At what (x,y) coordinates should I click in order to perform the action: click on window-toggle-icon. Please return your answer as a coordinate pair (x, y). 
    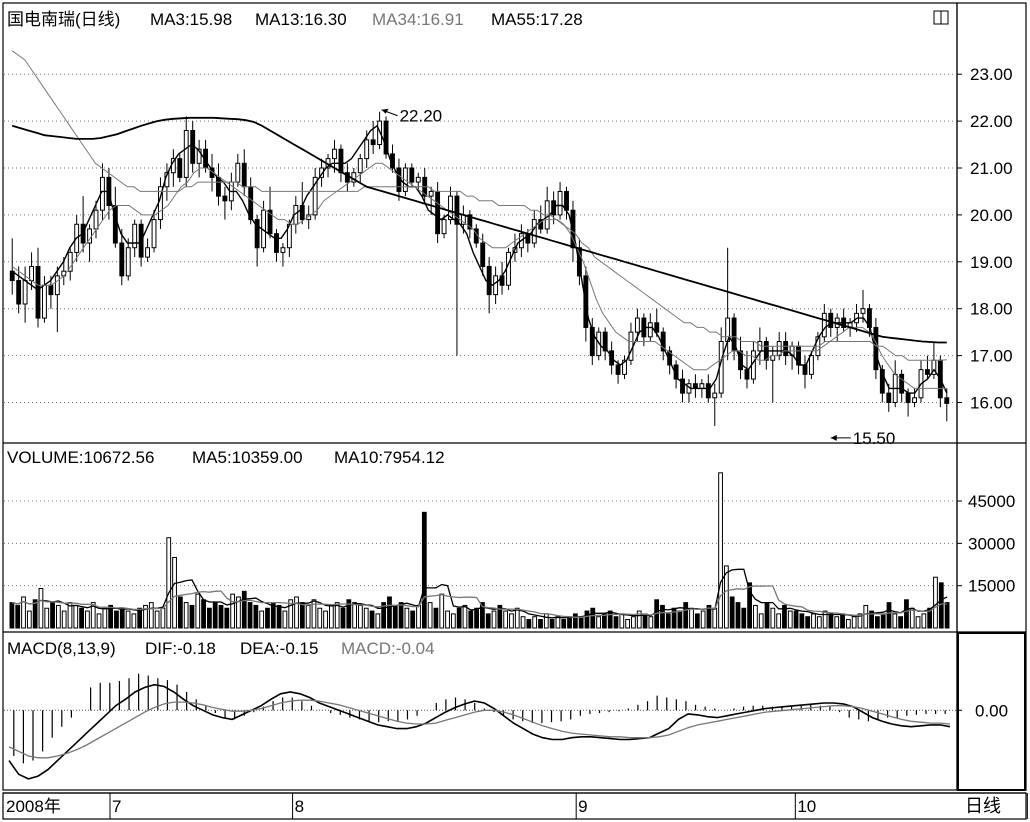
    Looking at the image, I should click on (941, 17).